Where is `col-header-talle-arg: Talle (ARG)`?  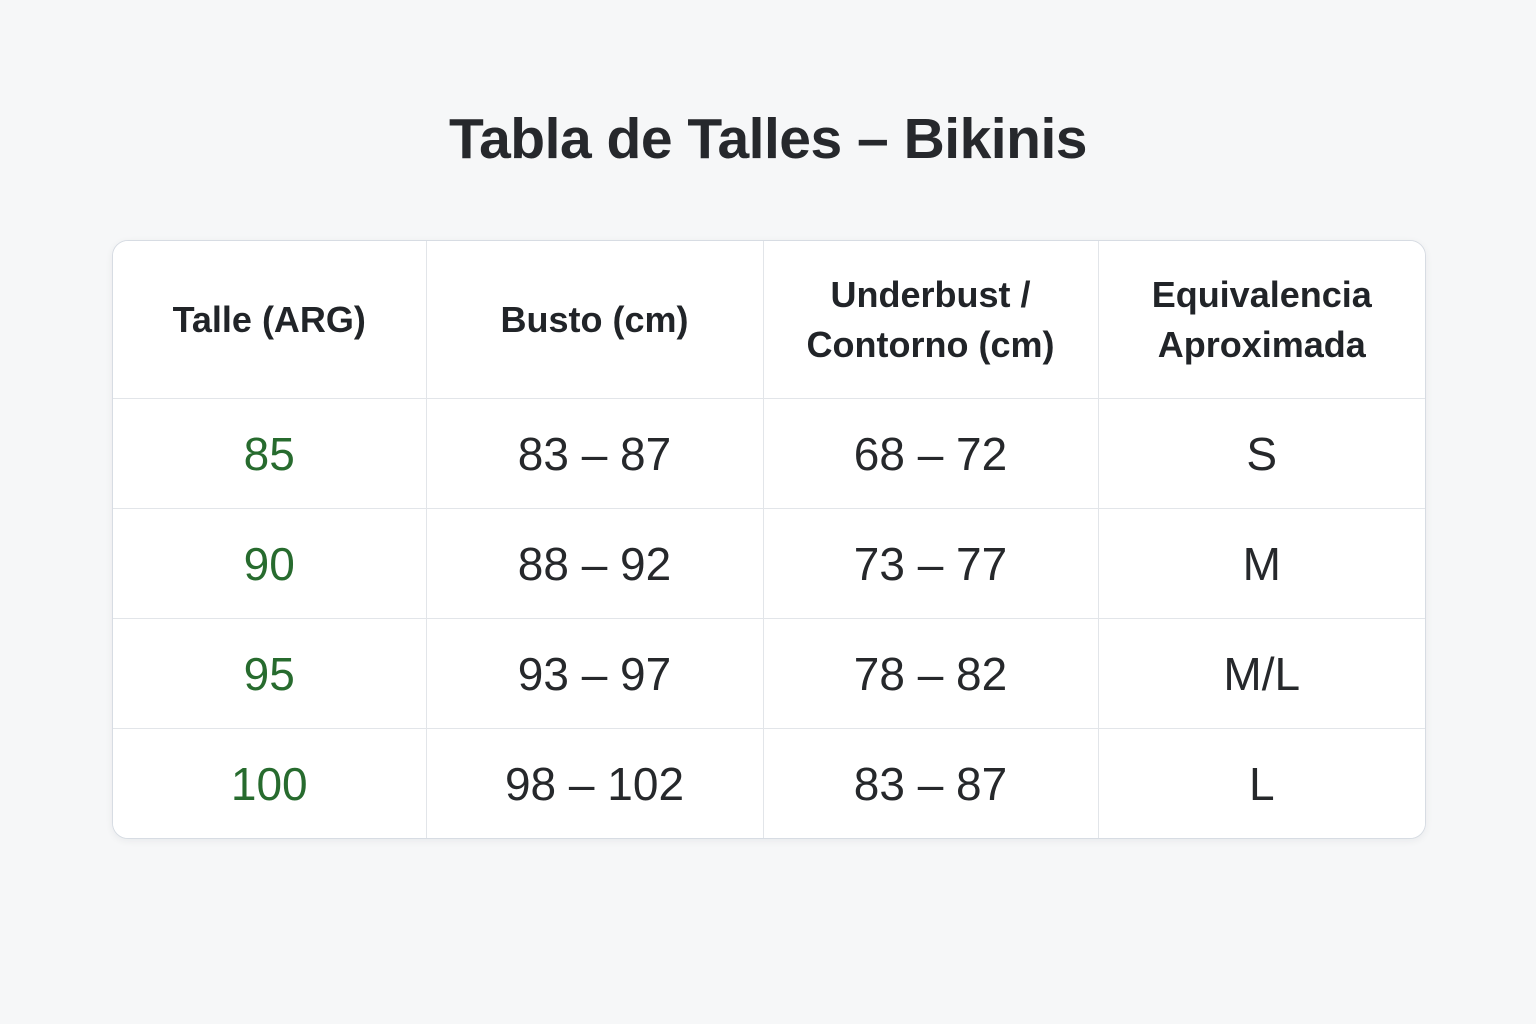 col-header-talle-arg: Talle (ARG) is located at coordinates (269, 320).